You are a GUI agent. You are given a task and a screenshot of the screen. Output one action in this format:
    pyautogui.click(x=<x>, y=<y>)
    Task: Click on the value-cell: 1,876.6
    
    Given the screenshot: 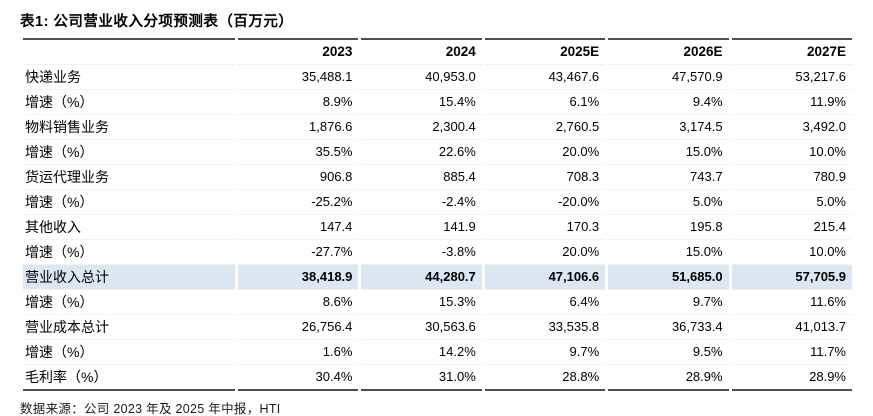 What is the action you would take?
    pyautogui.click(x=298, y=127)
    